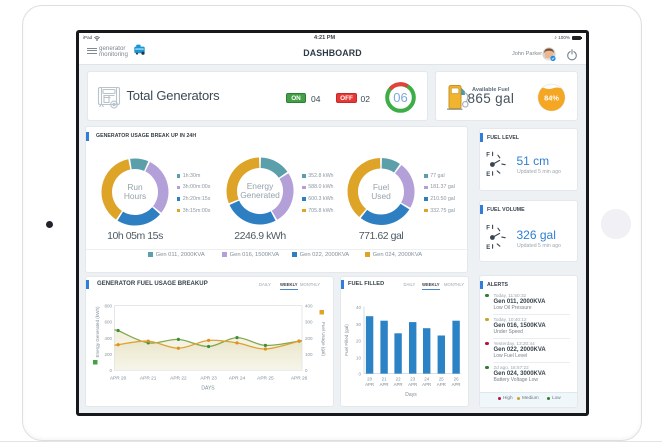  Describe the element at coordinates (118, 379) in the screenshot. I see `svg-text: APR 20` at that location.